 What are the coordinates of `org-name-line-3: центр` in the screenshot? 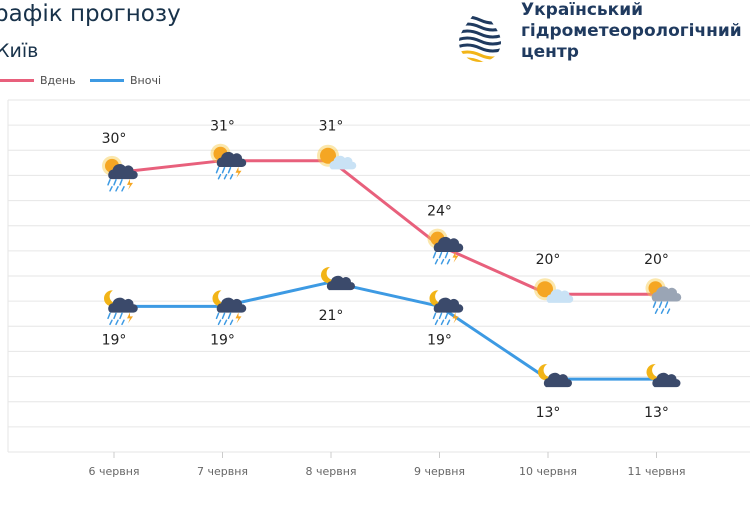 It's located at (550, 52).